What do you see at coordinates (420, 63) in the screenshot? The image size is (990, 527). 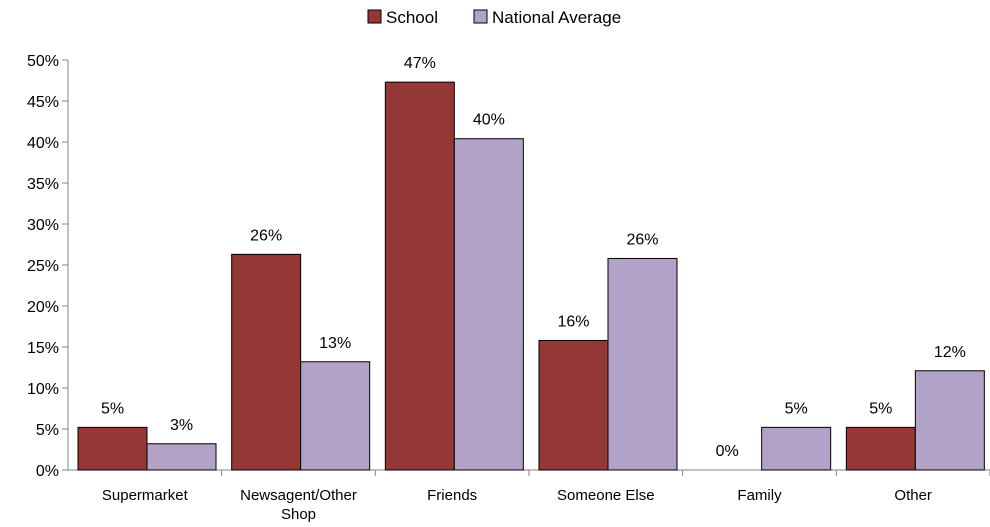 I see `data-label: 47%` at bounding box center [420, 63].